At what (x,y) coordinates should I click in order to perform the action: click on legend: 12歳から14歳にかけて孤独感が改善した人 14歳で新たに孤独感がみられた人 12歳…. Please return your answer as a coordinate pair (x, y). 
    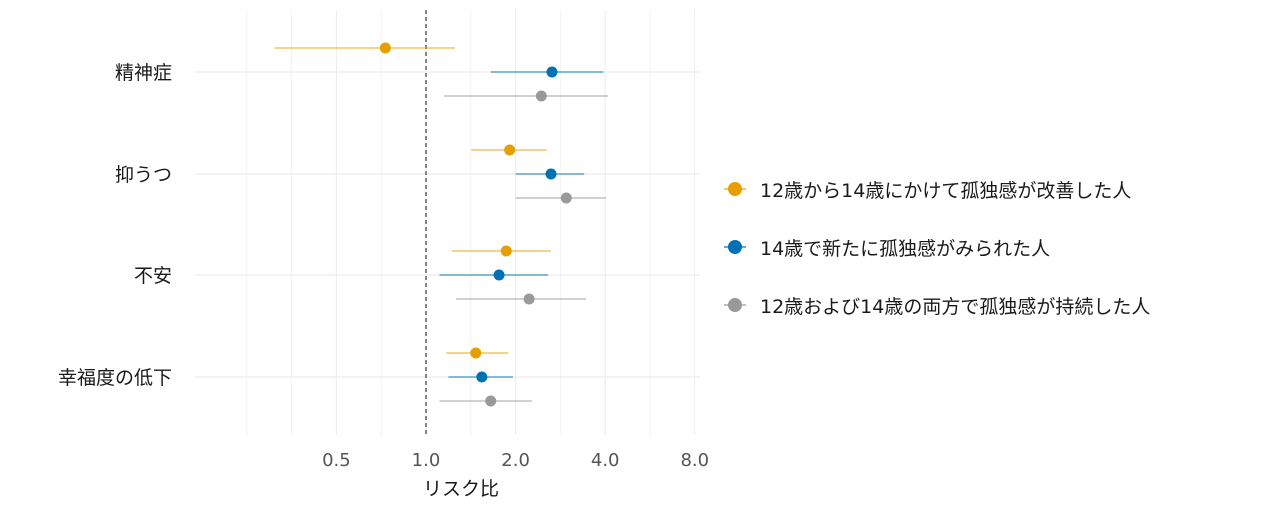
    Looking at the image, I should click on (936, 247).